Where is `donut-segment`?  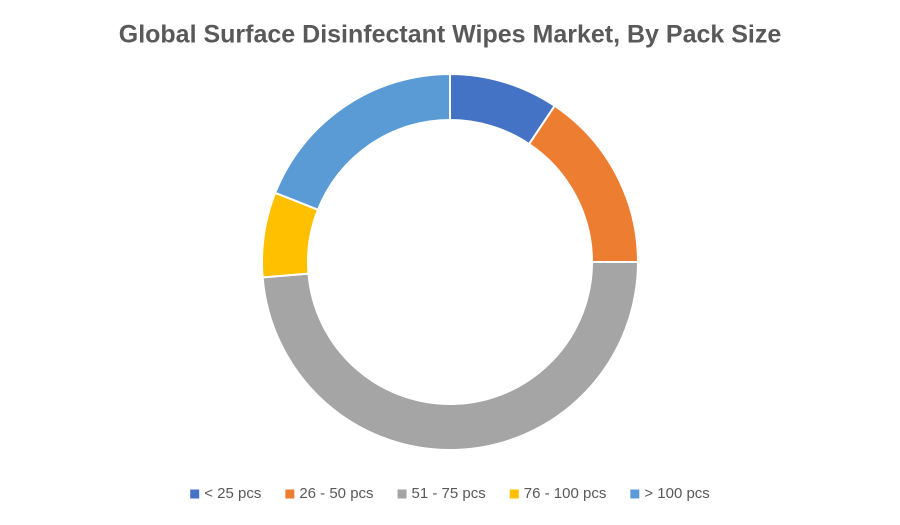
donut-segment is located at coordinates (362, 142).